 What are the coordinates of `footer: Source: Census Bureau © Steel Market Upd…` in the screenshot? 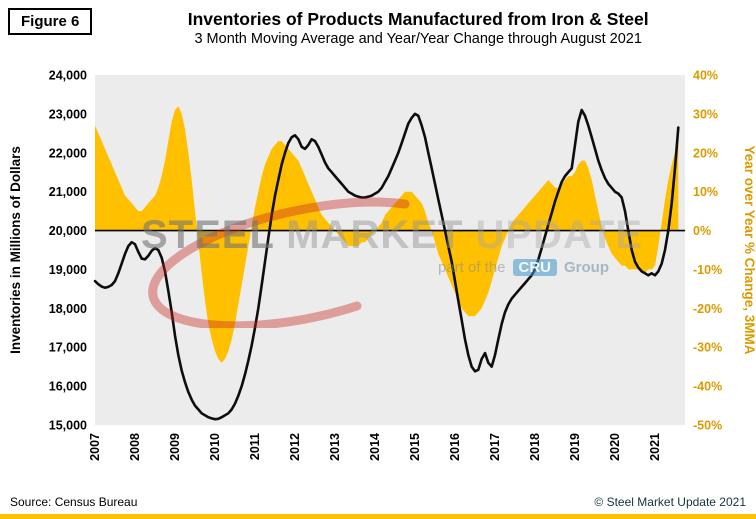 It's located at (378, 503).